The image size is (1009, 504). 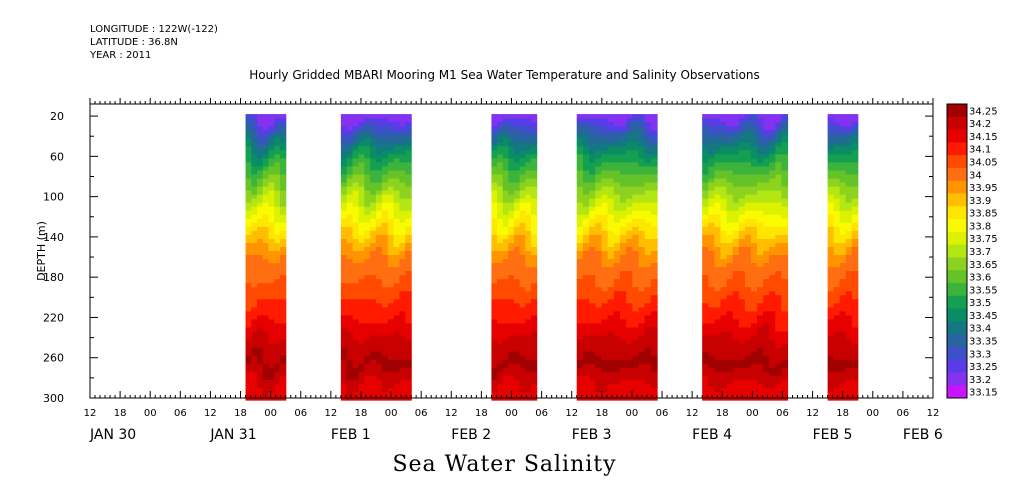 What do you see at coordinates (872, 413) in the screenshot?
I see `x-hour-label: 00` at bounding box center [872, 413].